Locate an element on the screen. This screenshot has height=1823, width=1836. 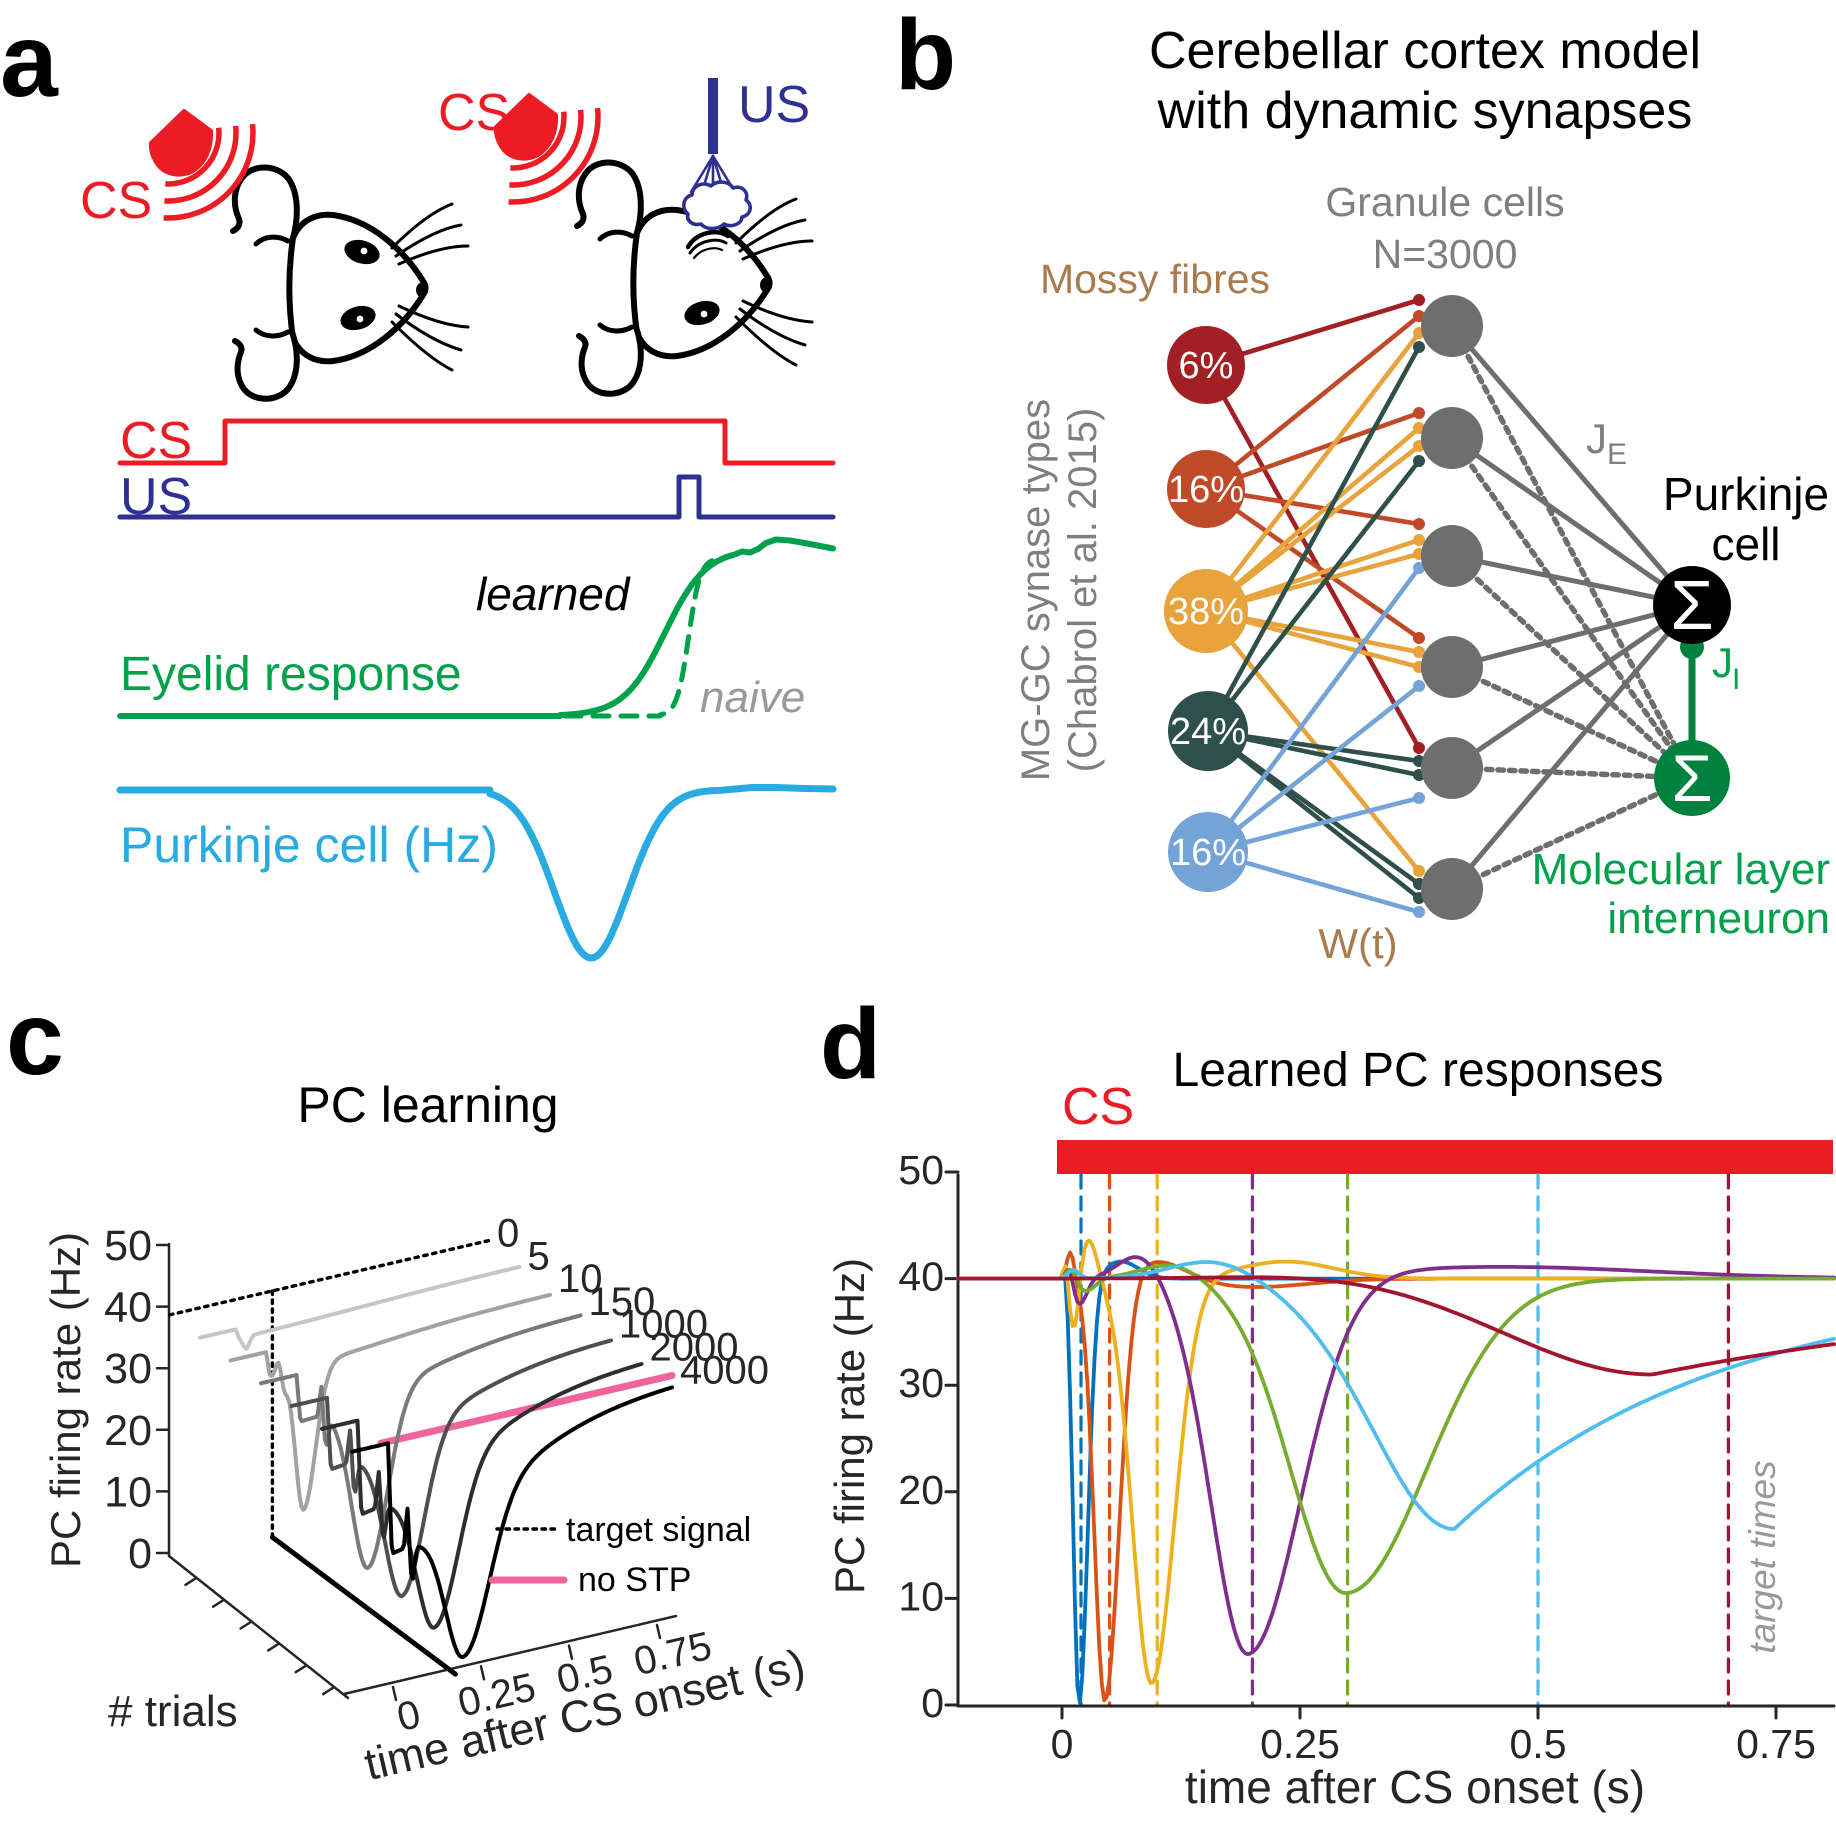
svg-text: Mossy fibres is located at coordinates (1155, 279).